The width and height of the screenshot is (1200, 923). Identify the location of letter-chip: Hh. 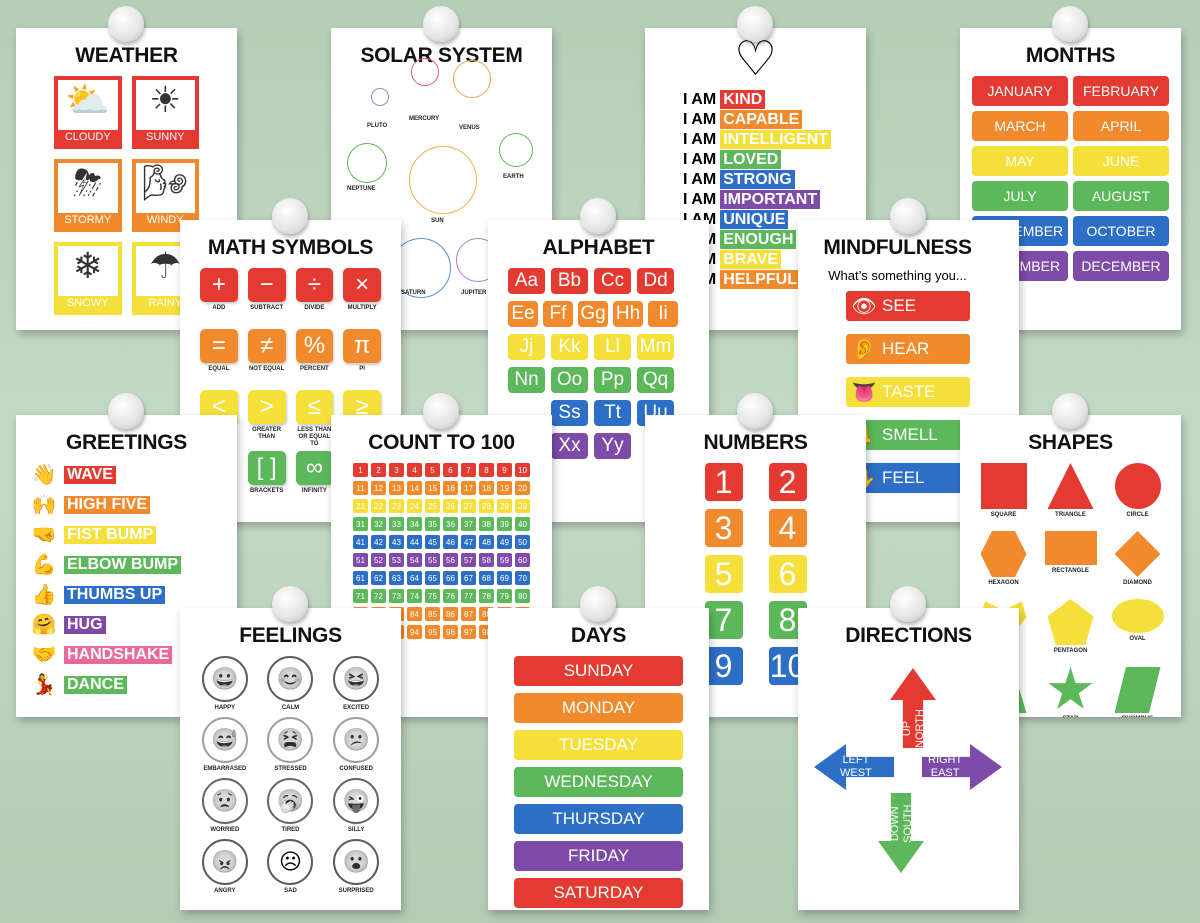
(628, 314).